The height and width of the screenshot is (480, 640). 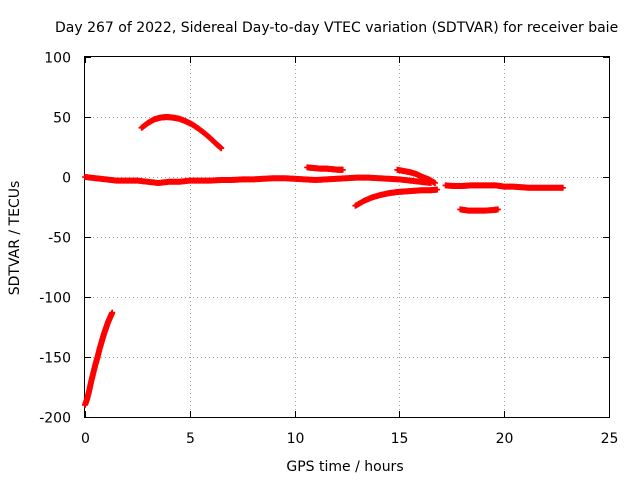 I want to click on x-tick-label: 10, so click(x=296, y=439).